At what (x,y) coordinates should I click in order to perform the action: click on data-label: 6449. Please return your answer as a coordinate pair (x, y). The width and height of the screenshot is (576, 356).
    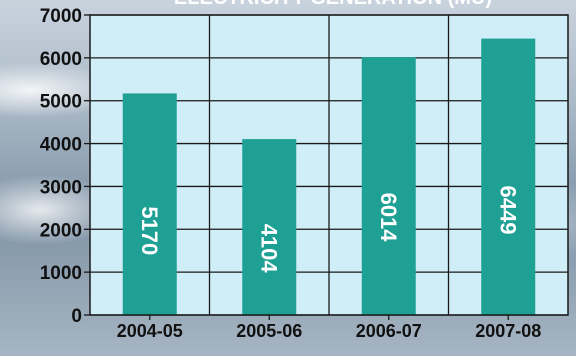
    Looking at the image, I should click on (507, 209).